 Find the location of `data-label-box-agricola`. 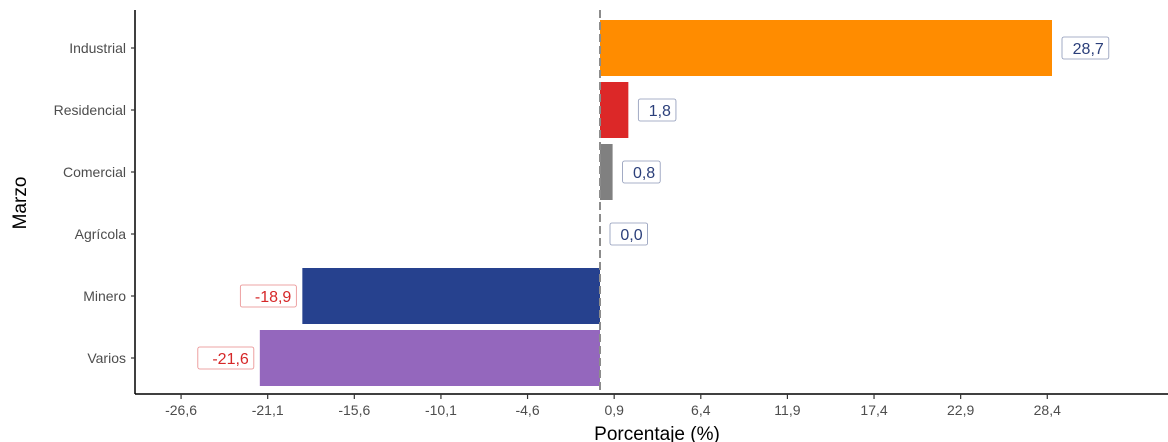

data-label-box-agricola is located at coordinates (628, 234).